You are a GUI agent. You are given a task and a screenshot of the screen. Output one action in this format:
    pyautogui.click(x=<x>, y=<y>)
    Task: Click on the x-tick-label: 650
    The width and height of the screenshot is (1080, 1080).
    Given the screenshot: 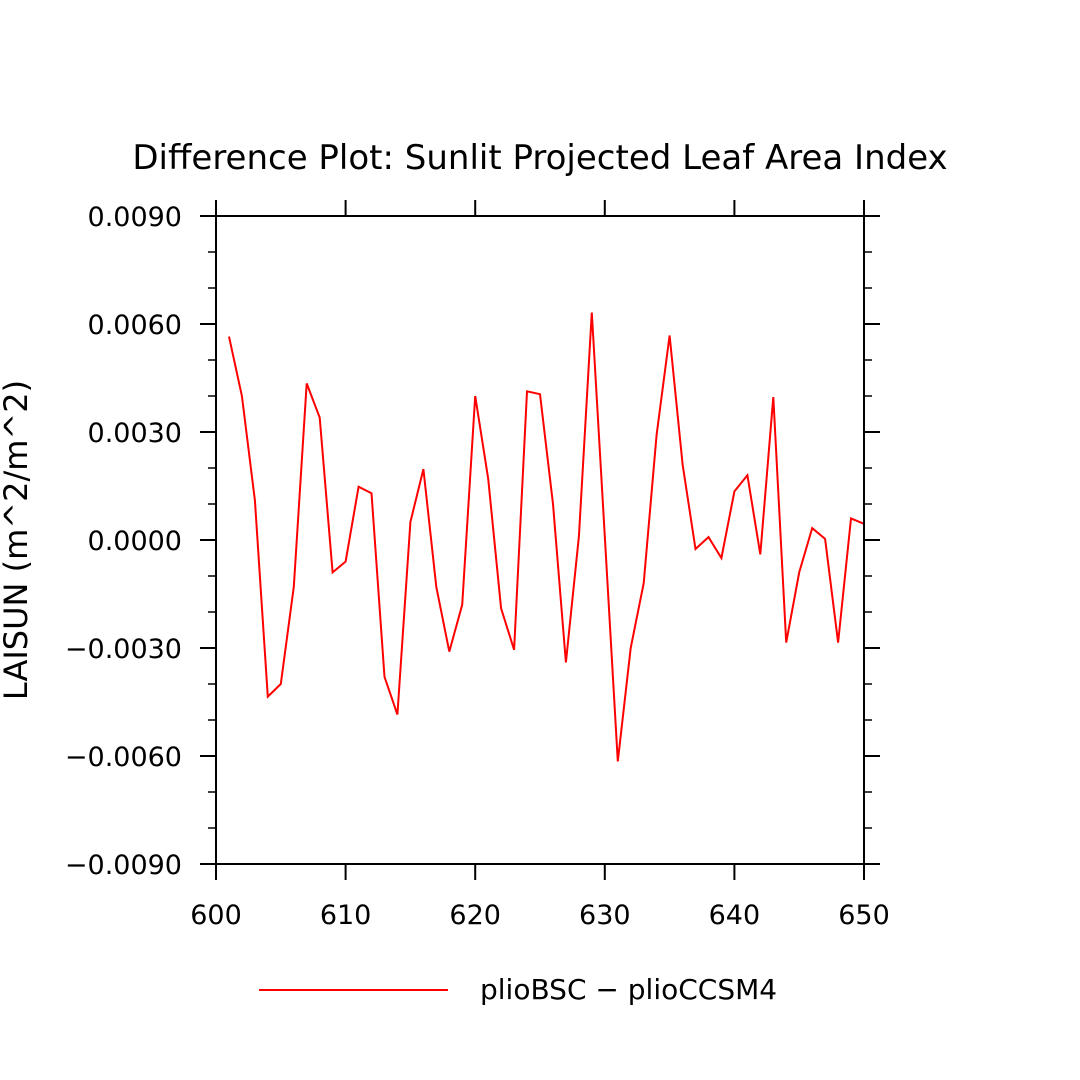 What is the action you would take?
    pyautogui.click(x=864, y=915)
    